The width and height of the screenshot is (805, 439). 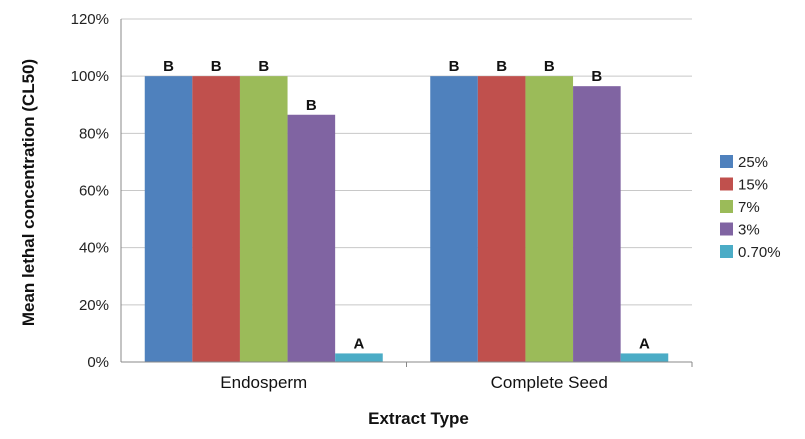 I want to click on y-tick-label: 20%, so click(x=94, y=305).